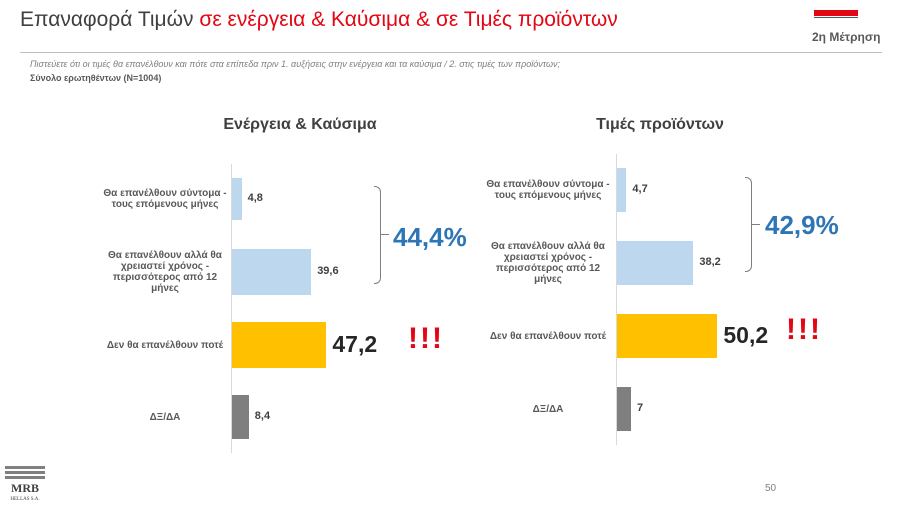 This screenshot has width=900, height=506. Describe the element at coordinates (756, 224) in the screenshot. I see `chart2-bracket-tick` at that location.